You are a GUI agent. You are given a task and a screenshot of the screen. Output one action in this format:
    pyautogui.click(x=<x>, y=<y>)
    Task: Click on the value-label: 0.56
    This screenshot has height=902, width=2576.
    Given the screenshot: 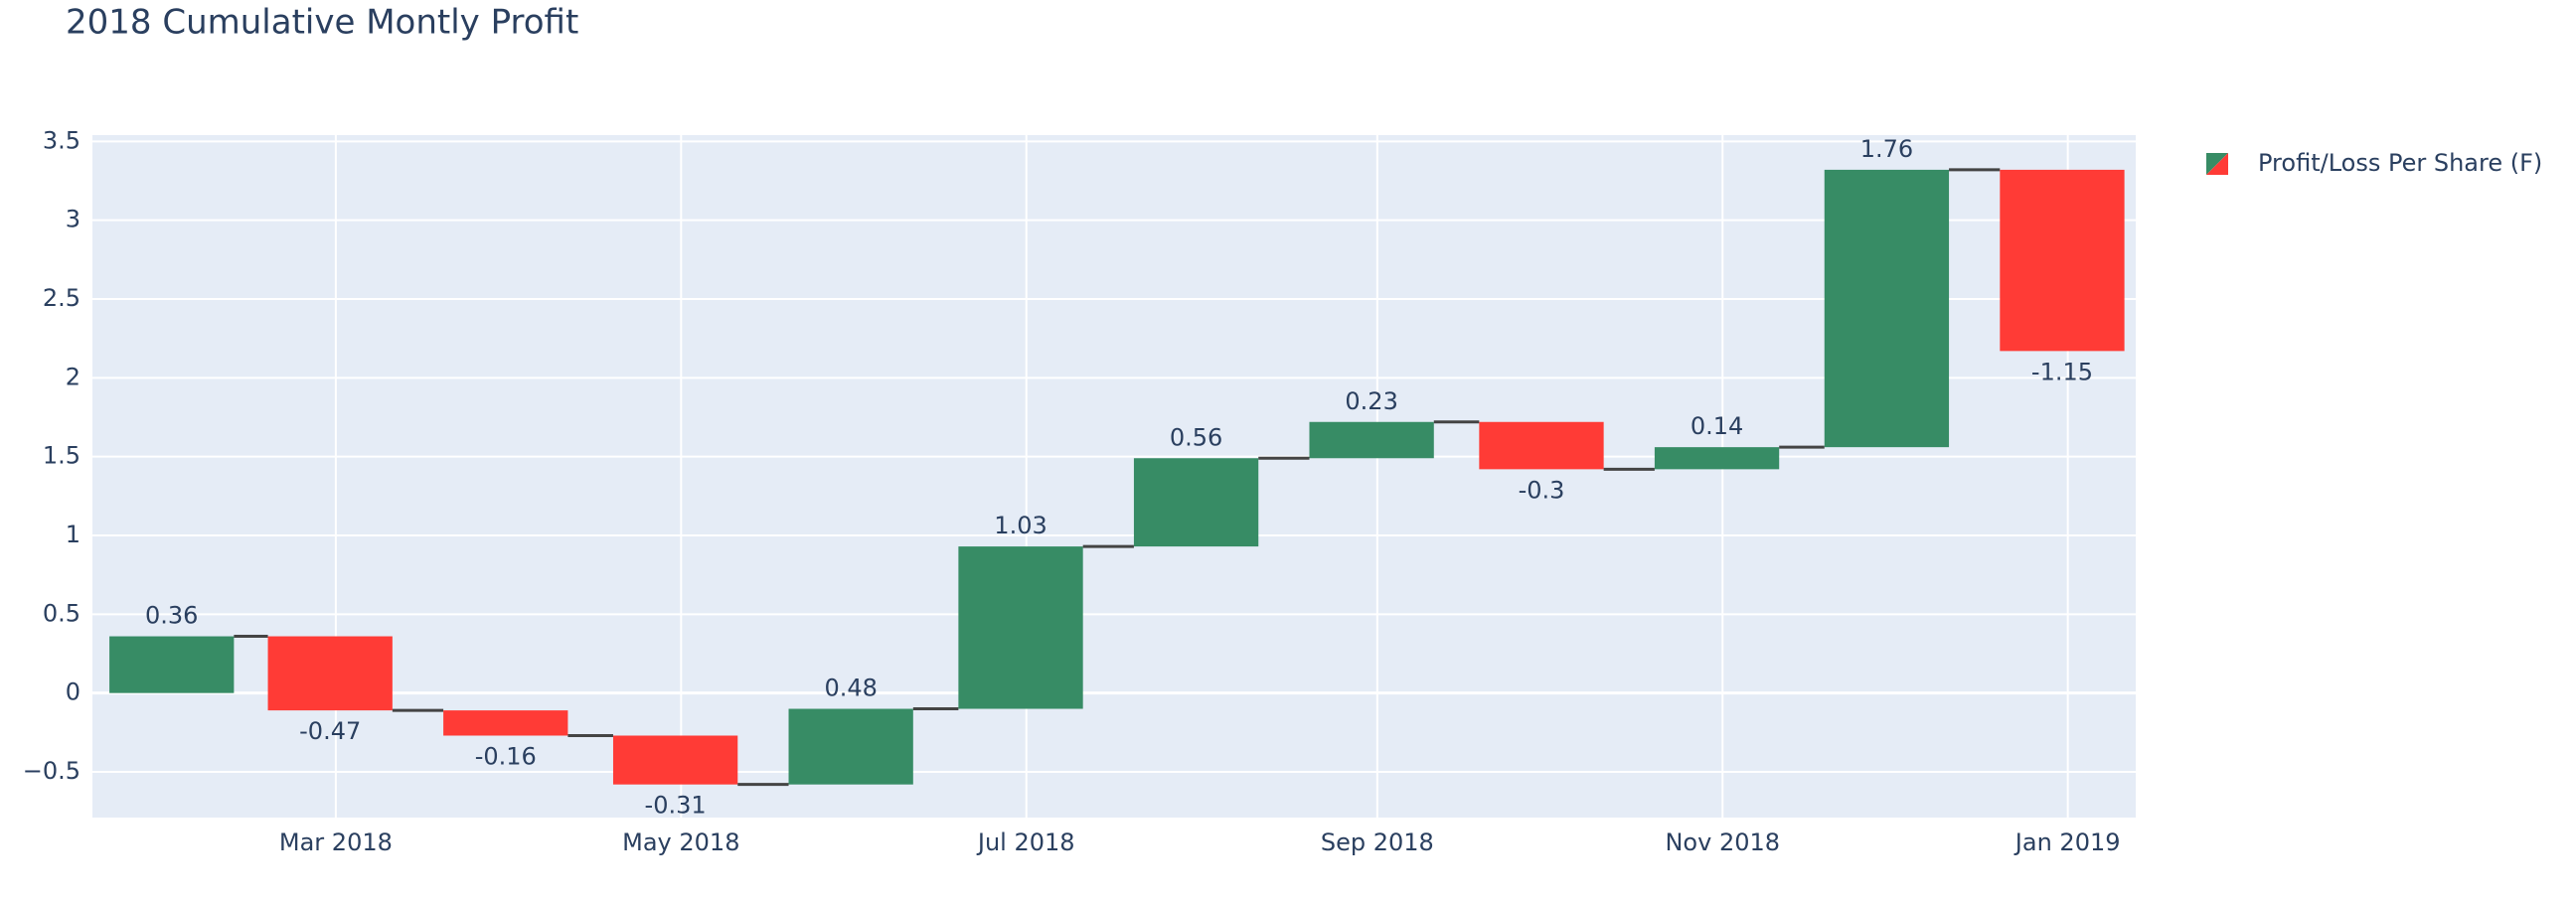 What is the action you would take?
    pyautogui.click(x=1196, y=437)
    